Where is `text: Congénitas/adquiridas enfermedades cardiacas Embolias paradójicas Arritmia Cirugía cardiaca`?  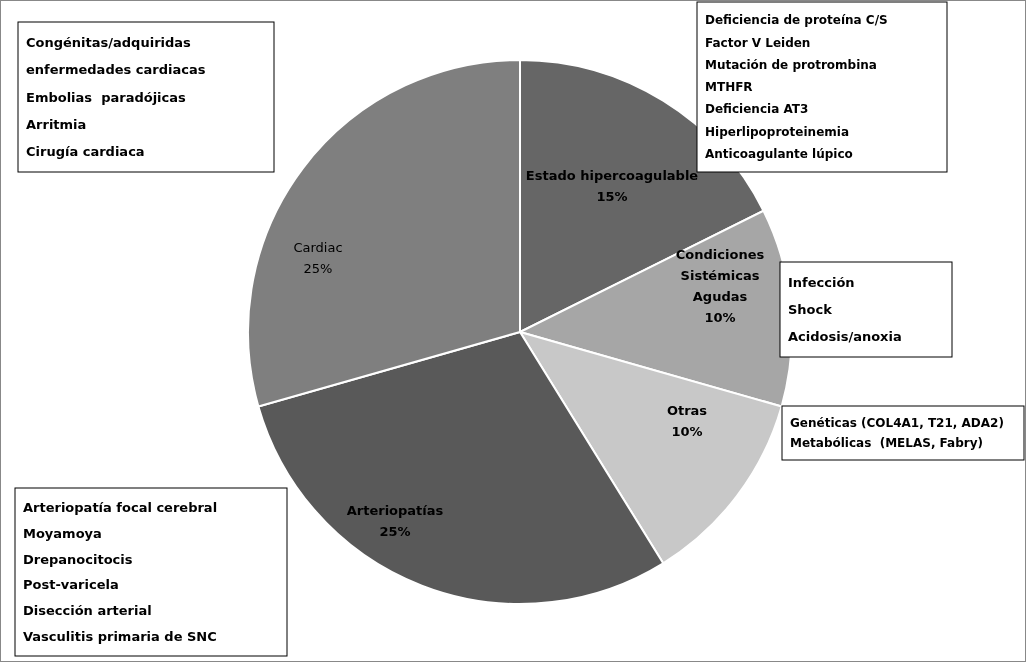
text: Congénitas/adquiridas enfermedades cardiacas Embolias paradójicas Arritmia Cirugía cardiaca is located at coordinates (116, 97).